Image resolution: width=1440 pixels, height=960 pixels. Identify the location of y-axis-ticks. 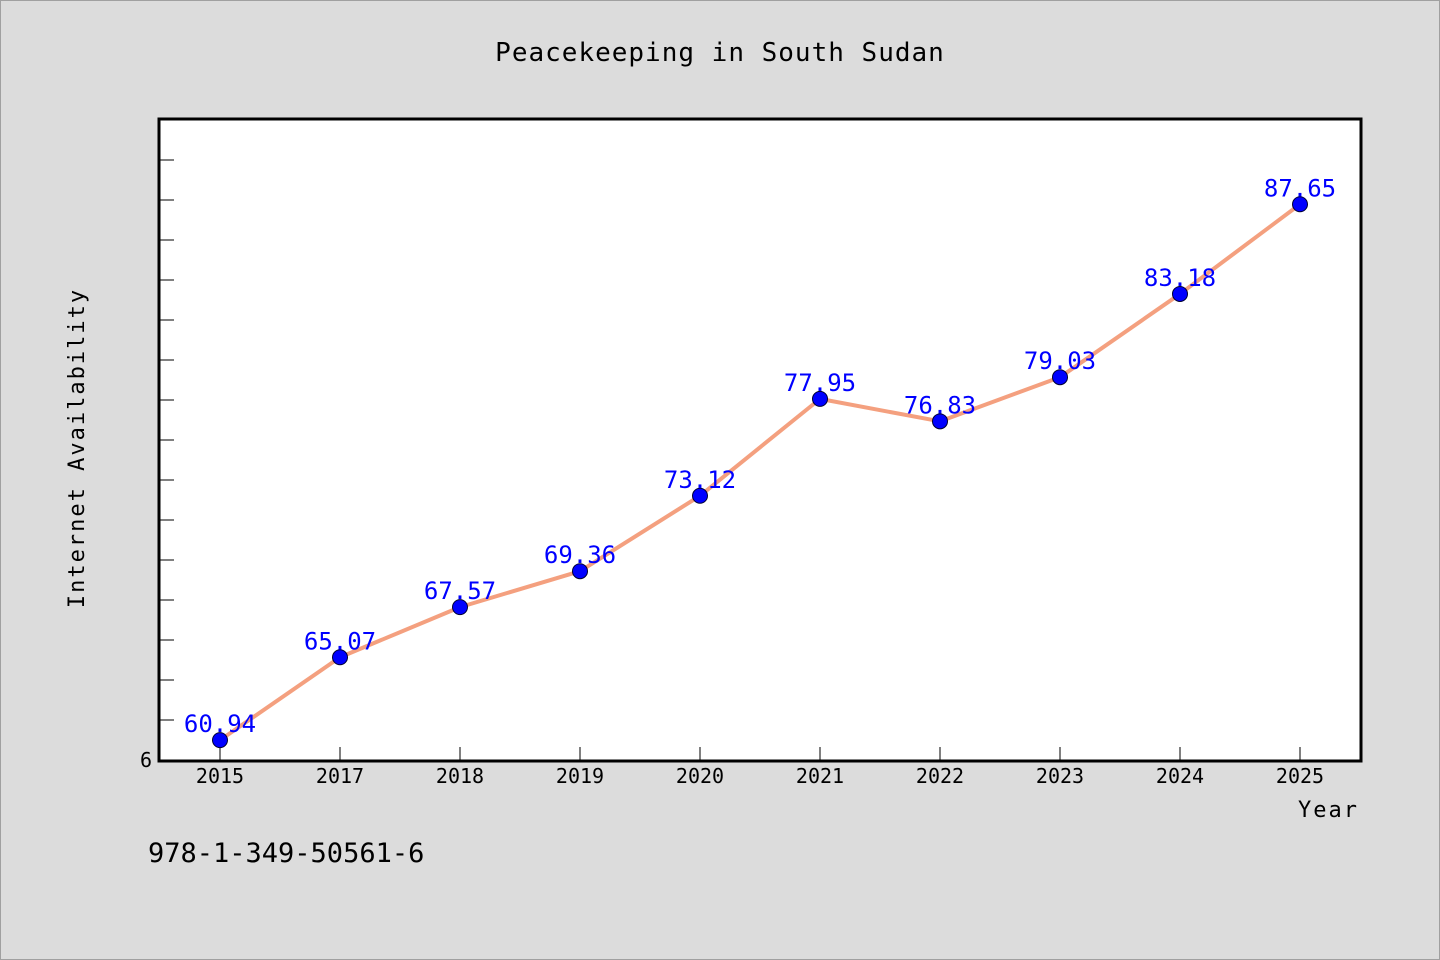
(166, 460).